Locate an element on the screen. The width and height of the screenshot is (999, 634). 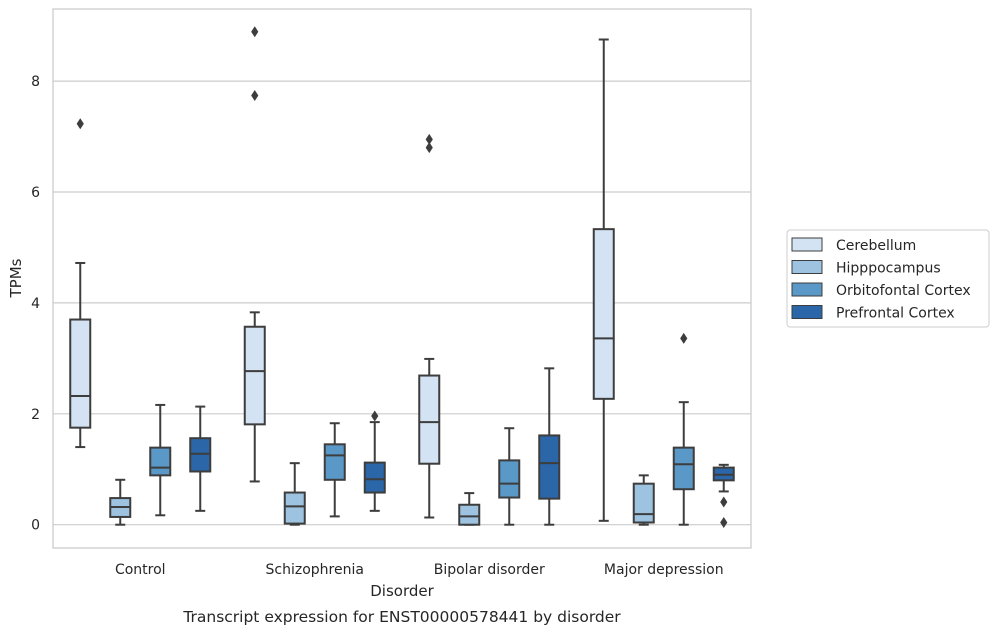
legend-label: Cerebellum is located at coordinates (876, 246).